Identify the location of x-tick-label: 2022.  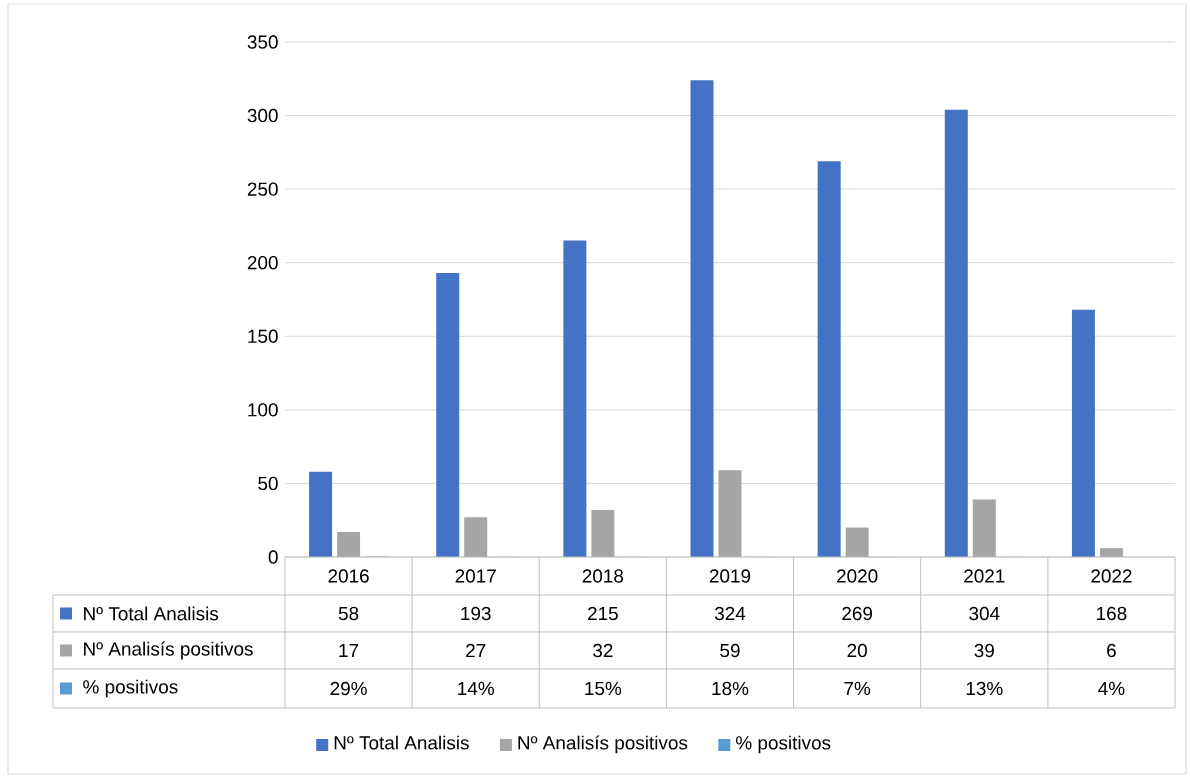
(1111, 576).